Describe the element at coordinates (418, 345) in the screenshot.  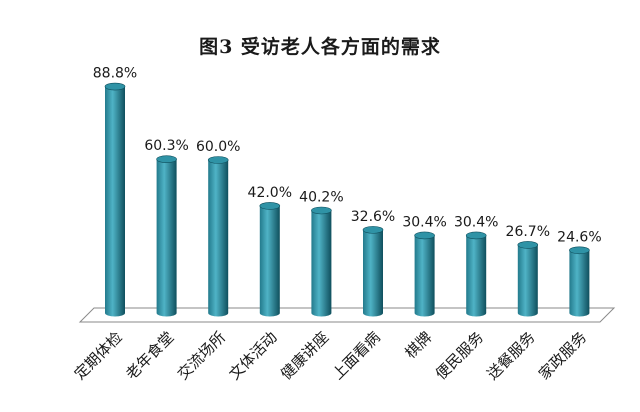
I see `category-label: 棋牌` at that location.